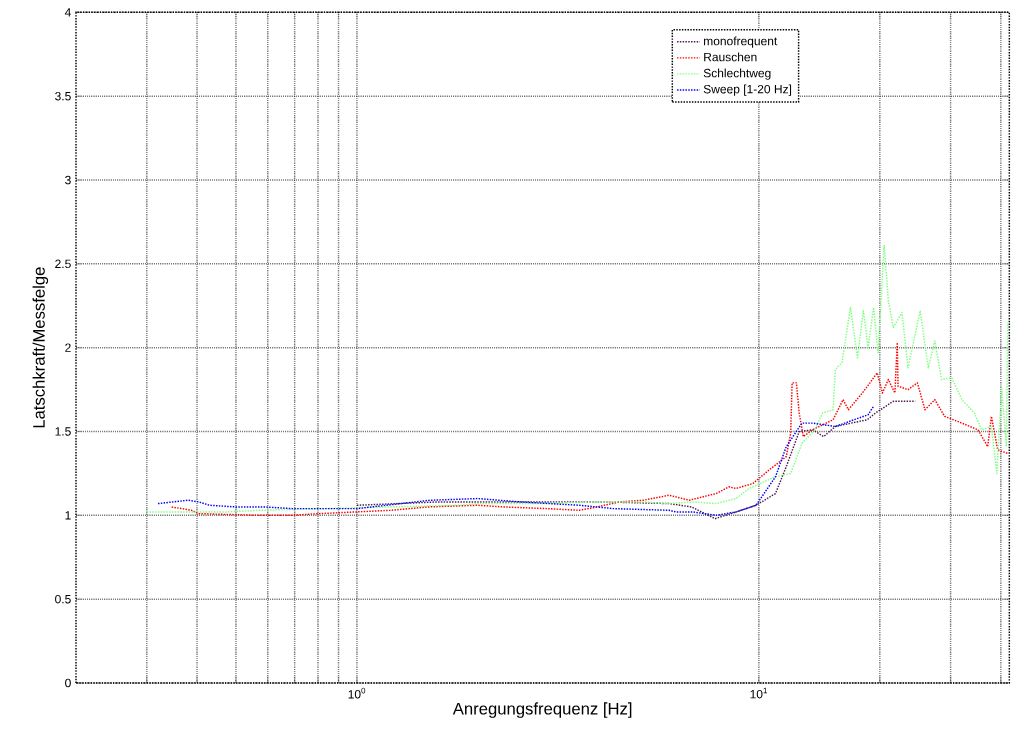  What do you see at coordinates (63, 96) in the screenshot?
I see `y-tick-label: 3.5` at bounding box center [63, 96].